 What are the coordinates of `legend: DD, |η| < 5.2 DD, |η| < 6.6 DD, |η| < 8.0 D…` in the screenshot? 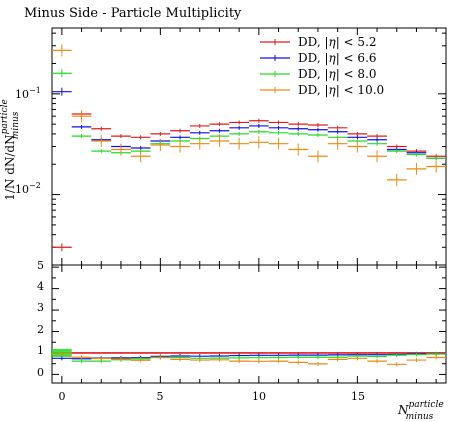 It's located at (322, 66).